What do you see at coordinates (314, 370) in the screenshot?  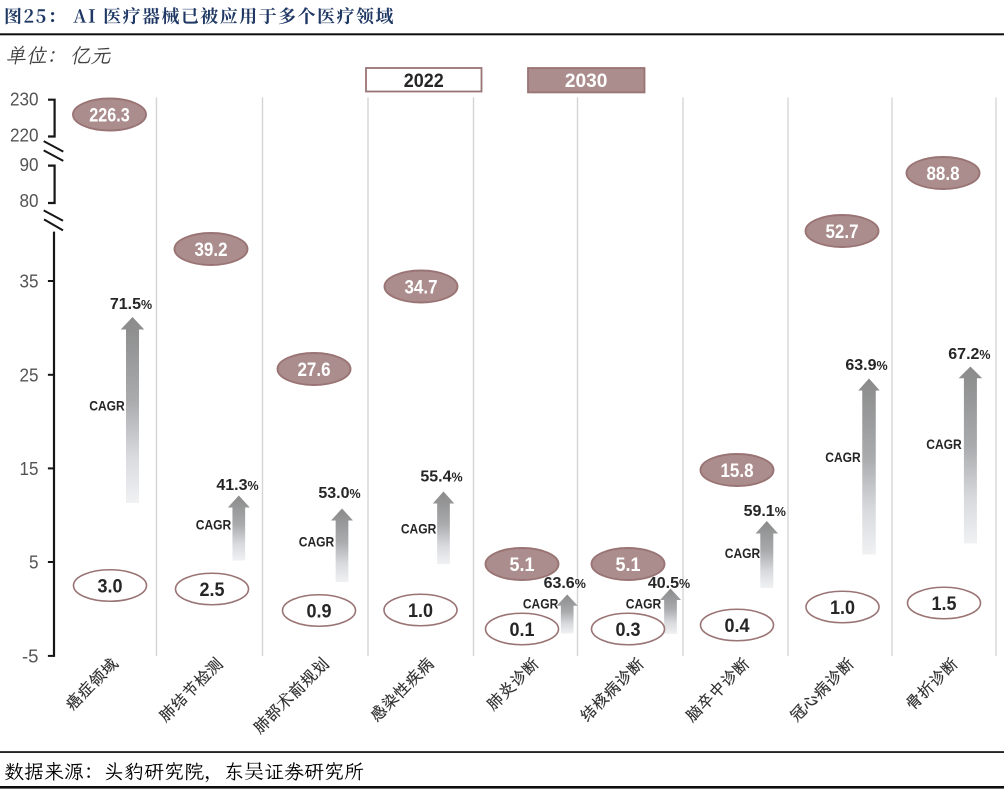 I see `svg-text: 27.6` at bounding box center [314, 370].